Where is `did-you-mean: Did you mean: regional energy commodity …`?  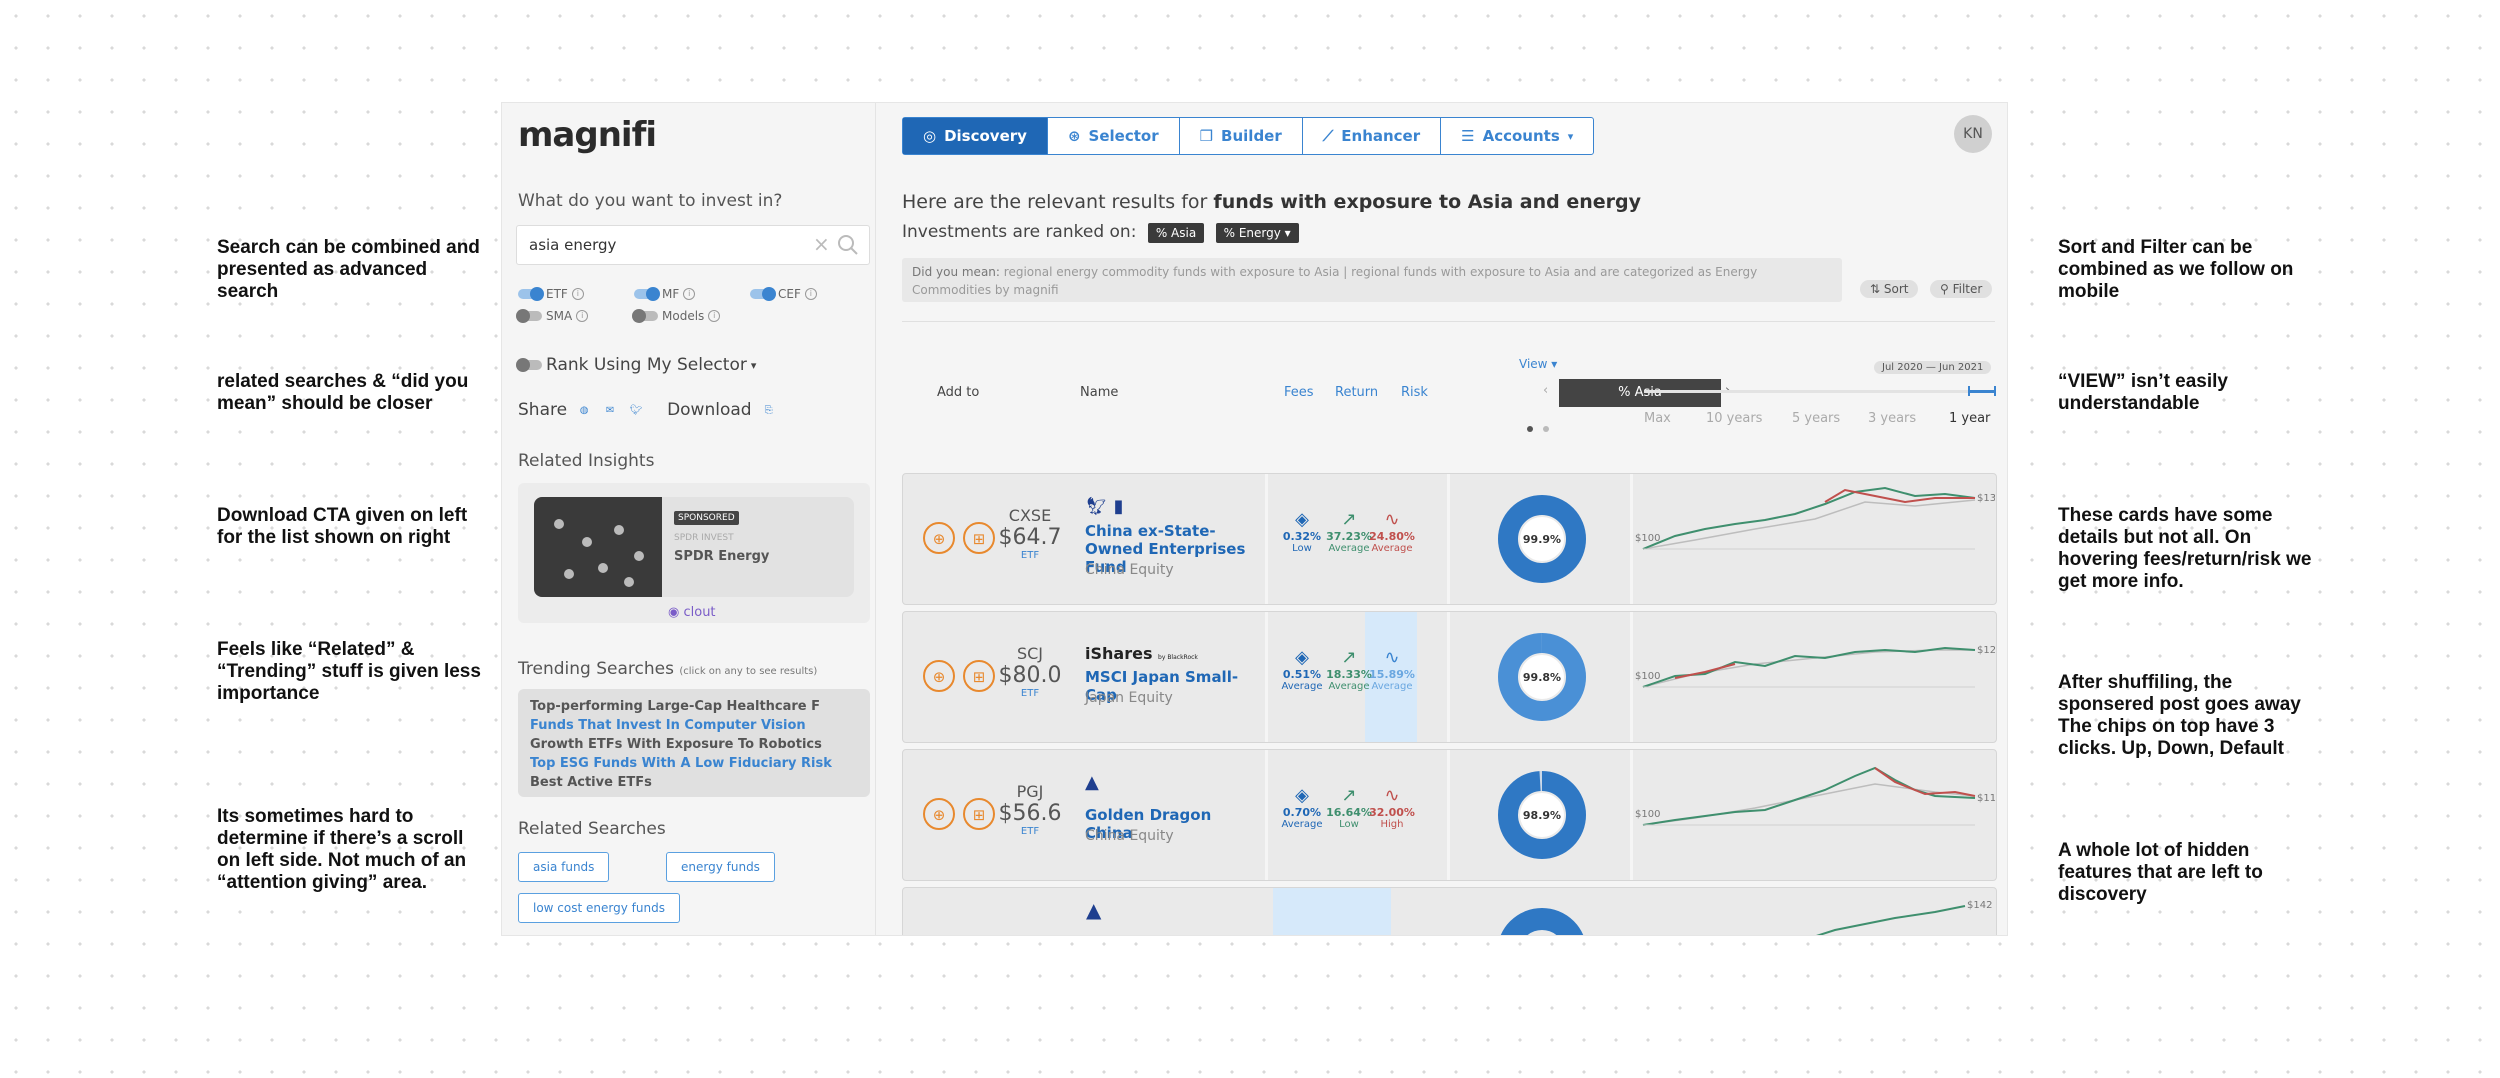 did-you-mean: Did you mean: regional energy commodity … is located at coordinates (1372, 280).